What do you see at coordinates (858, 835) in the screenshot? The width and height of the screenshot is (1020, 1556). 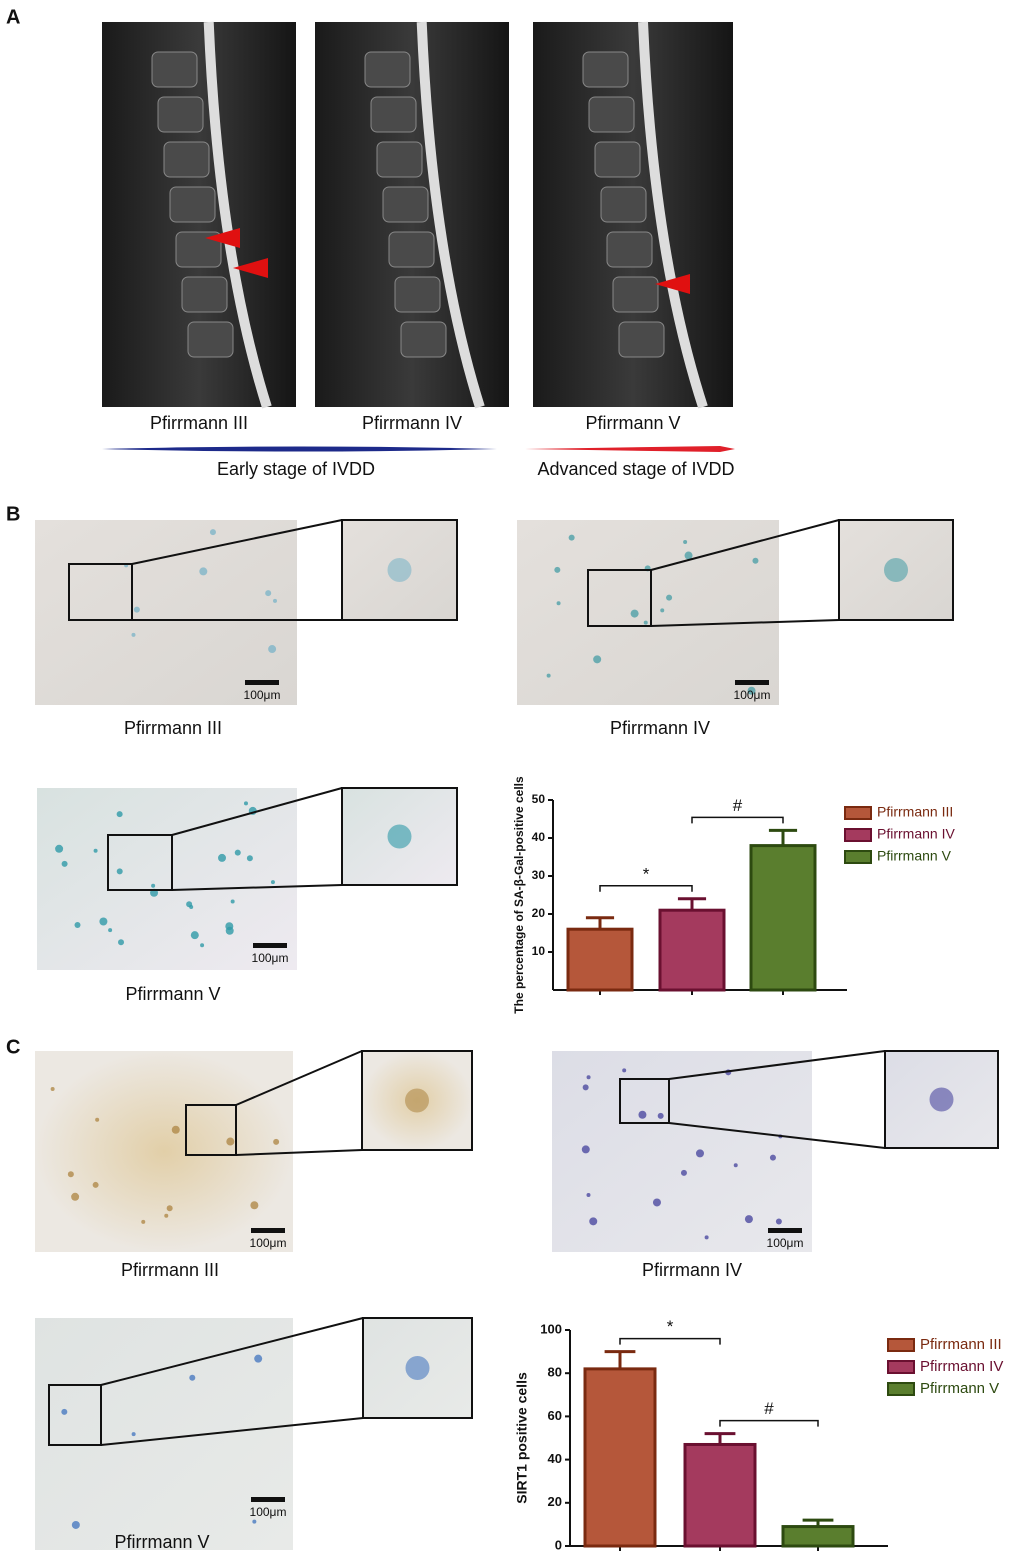 I see `legend-swatch` at bounding box center [858, 835].